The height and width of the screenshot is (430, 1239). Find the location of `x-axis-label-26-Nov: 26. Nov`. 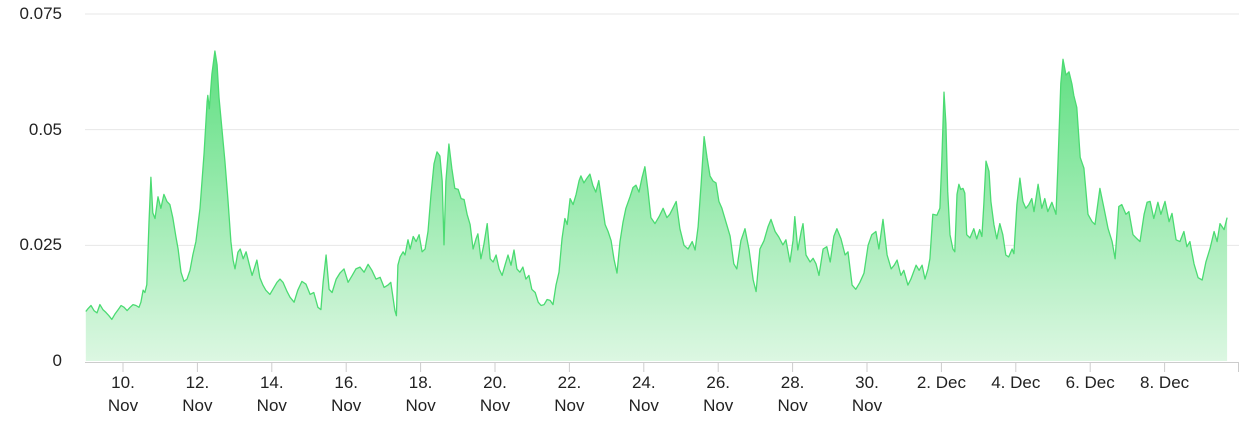

x-axis-label-26-Nov: 26. Nov is located at coordinates (718, 394).